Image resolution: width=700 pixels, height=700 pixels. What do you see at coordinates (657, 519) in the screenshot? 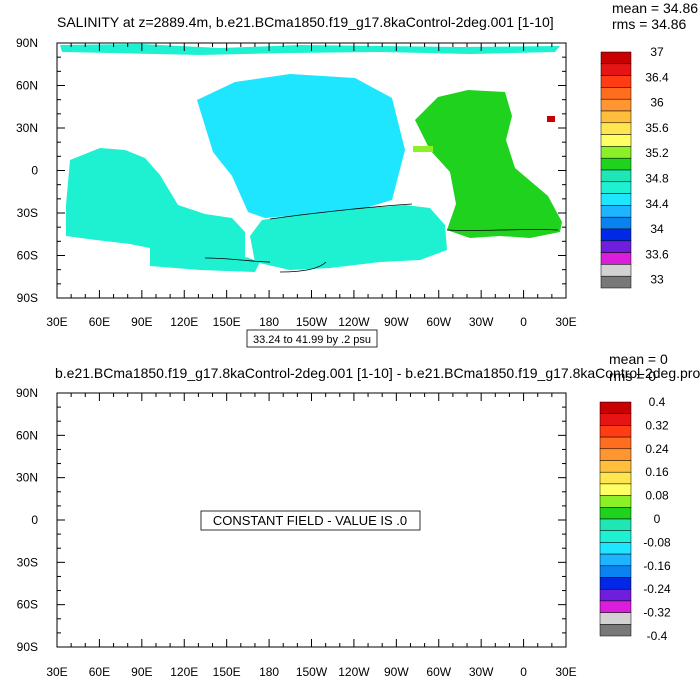
I see `colorbar-label: 0` at bounding box center [657, 519].